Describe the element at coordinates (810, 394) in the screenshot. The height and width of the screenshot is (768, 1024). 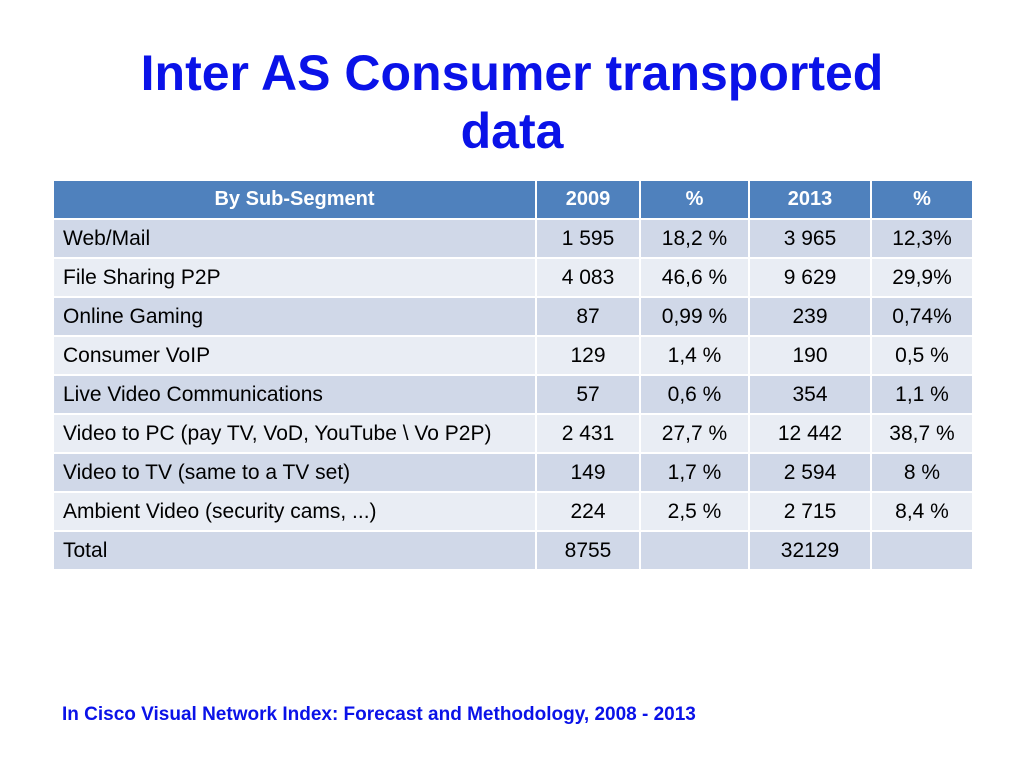
I see `cell-2013: 354` at that location.